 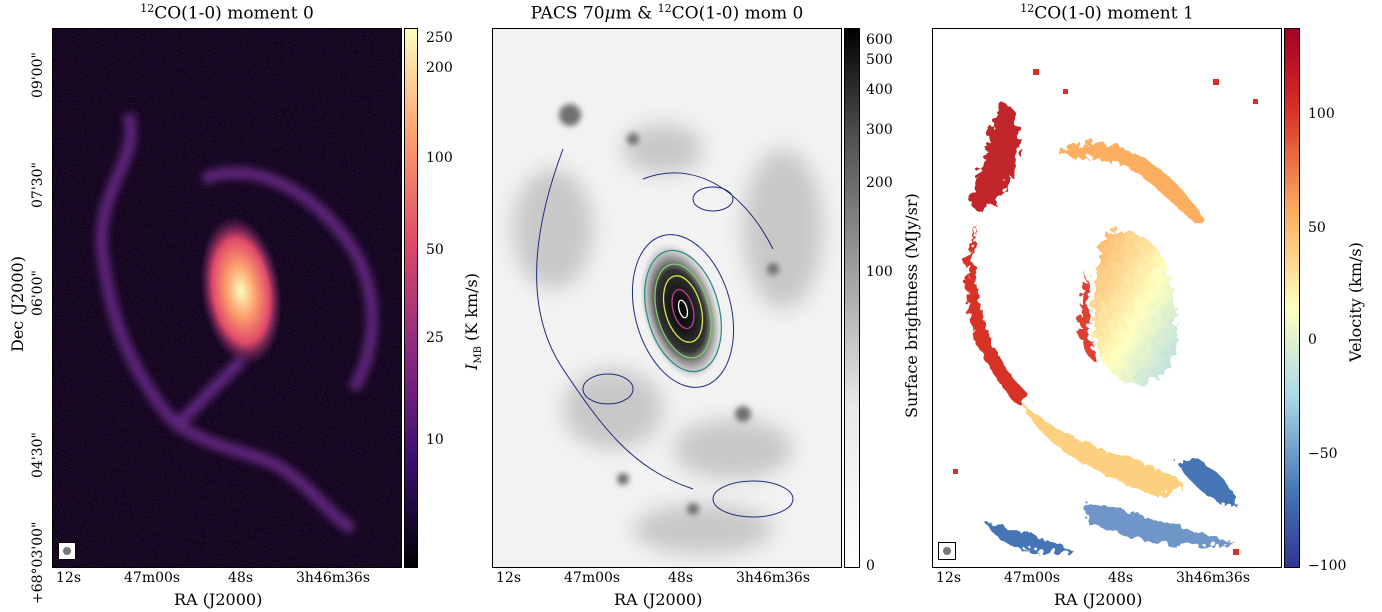 What do you see at coordinates (1098, 599) in the screenshot?
I see `ra-axis-label-3: RA (J2000)` at bounding box center [1098, 599].